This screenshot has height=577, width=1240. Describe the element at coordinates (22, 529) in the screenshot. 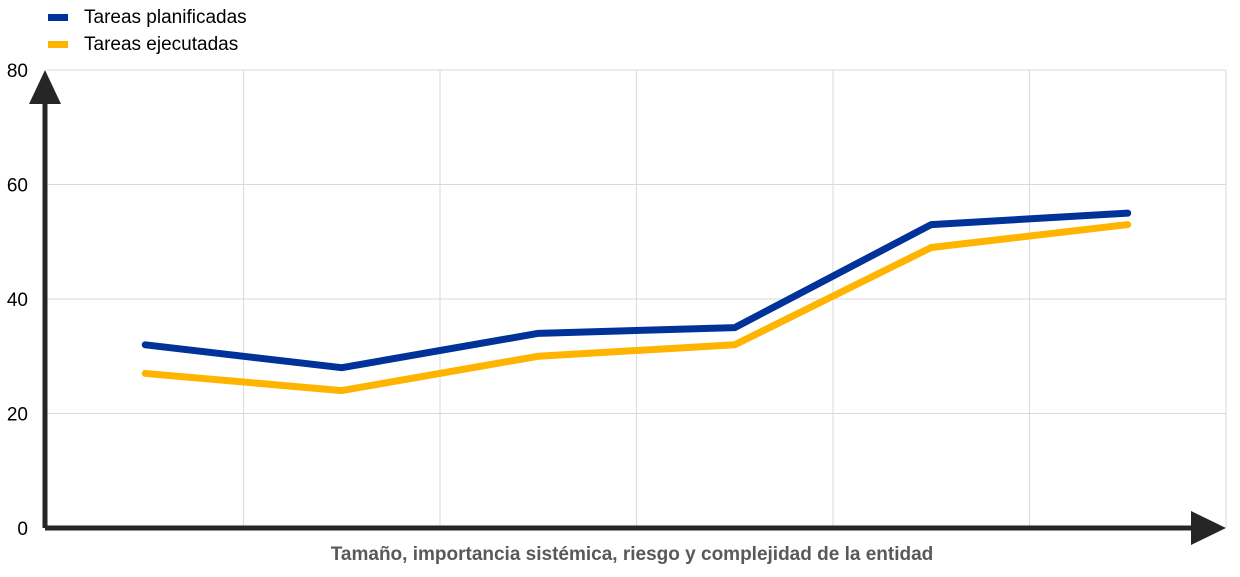

I see `y-tick-label-0: 0` at that location.